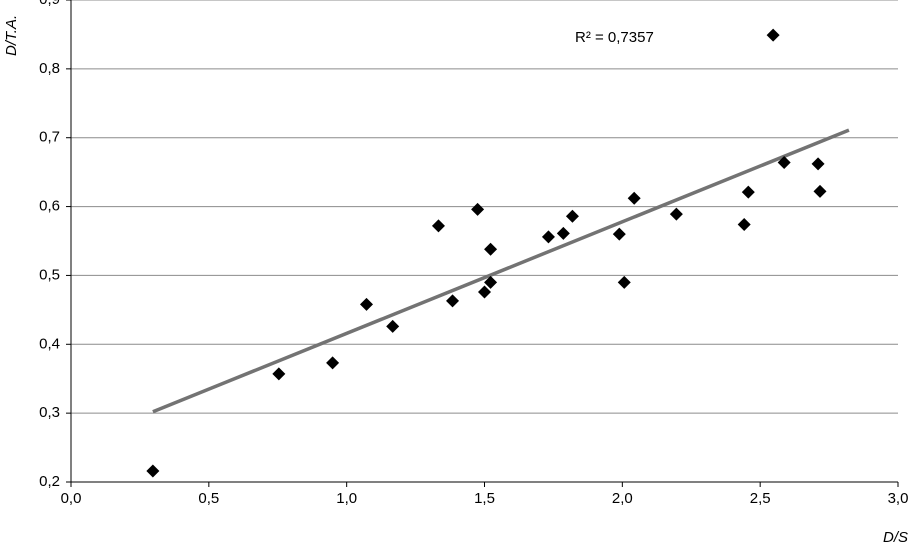 The image size is (911, 546). I want to click on x-tick-label: 0,0, so click(71, 498).